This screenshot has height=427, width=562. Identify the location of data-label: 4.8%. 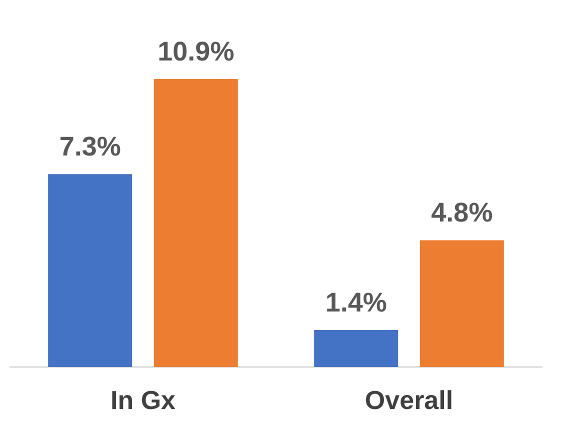
(462, 213).